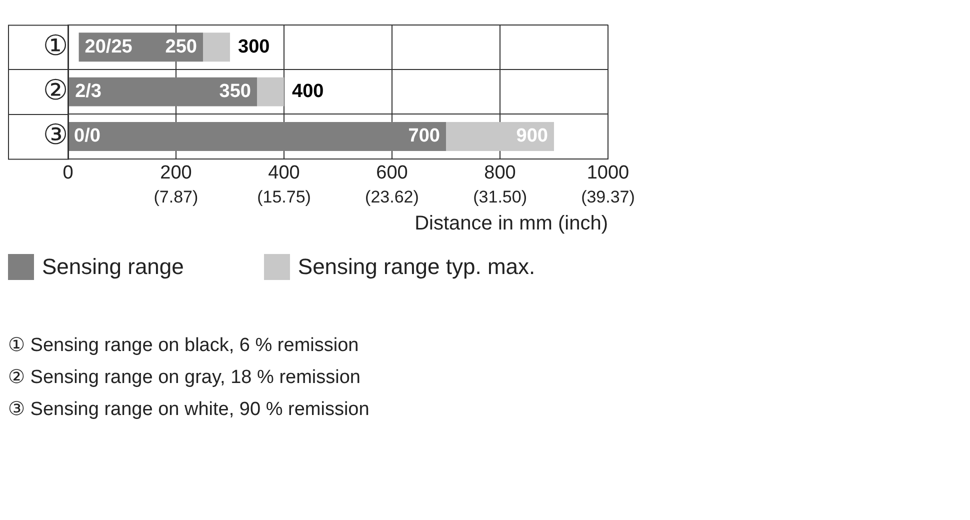 Image resolution: width=970 pixels, height=520 pixels. I want to click on annotation: 2/3, so click(88, 91).